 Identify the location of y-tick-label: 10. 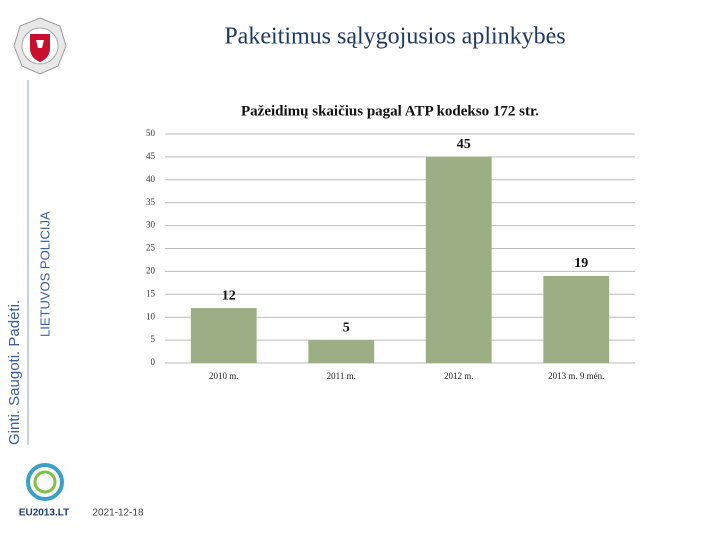
(151, 316).